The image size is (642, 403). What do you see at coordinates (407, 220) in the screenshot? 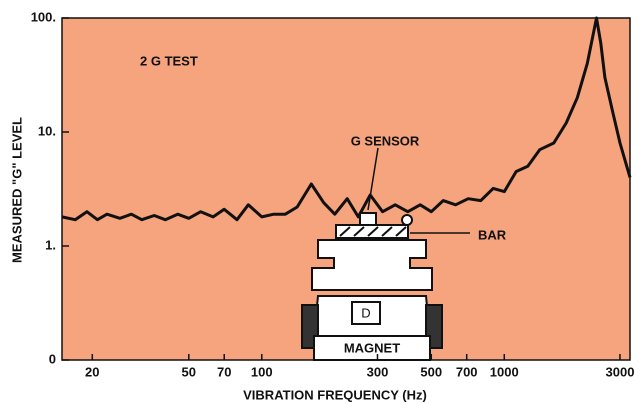
I see `bolt` at bounding box center [407, 220].